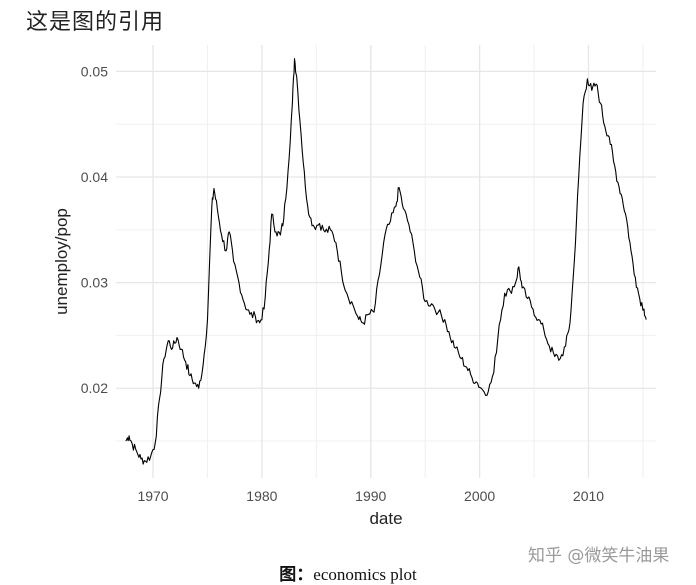 The width and height of the screenshot is (696, 585). Describe the element at coordinates (599, 556) in the screenshot. I see `watermark: 知乎 @微笑牛油果` at that location.